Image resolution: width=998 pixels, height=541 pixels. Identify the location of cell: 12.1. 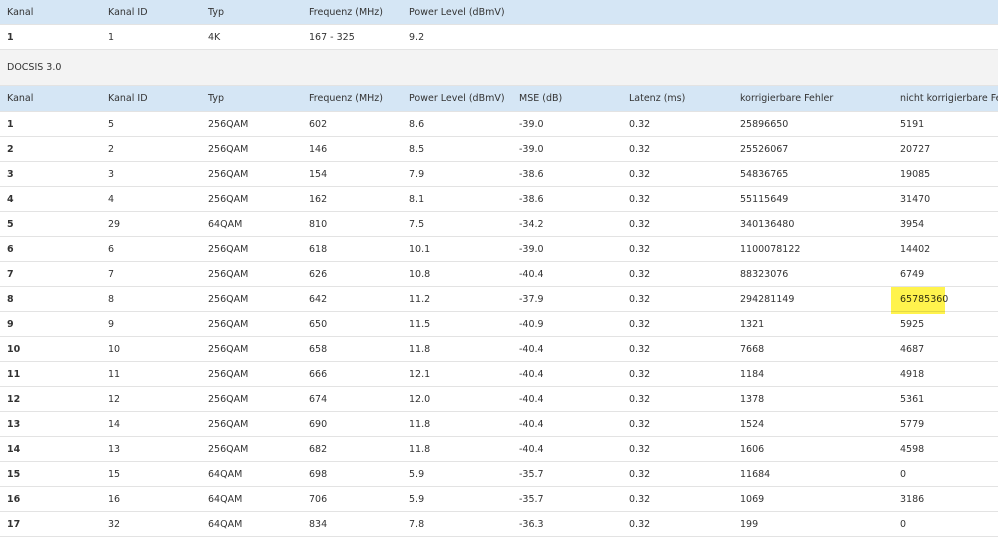
(420, 374).